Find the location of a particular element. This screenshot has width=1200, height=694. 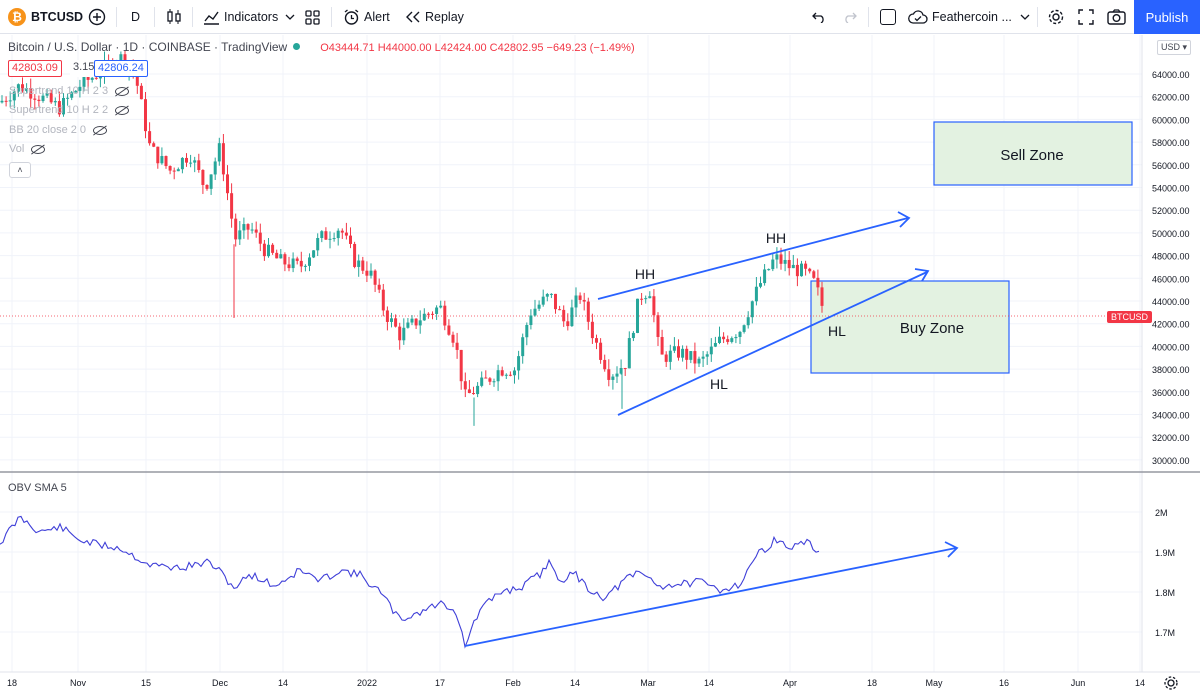

grid-icon is located at coordinates (312, 17).